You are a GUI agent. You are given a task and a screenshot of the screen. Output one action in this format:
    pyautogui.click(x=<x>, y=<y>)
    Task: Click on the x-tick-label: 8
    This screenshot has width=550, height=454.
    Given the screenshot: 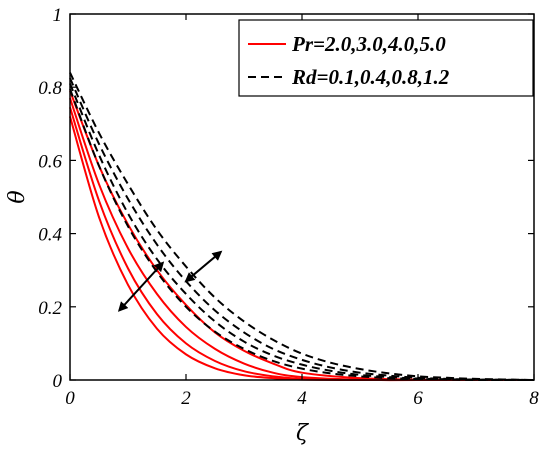 What is the action you would take?
    pyautogui.click(x=534, y=398)
    